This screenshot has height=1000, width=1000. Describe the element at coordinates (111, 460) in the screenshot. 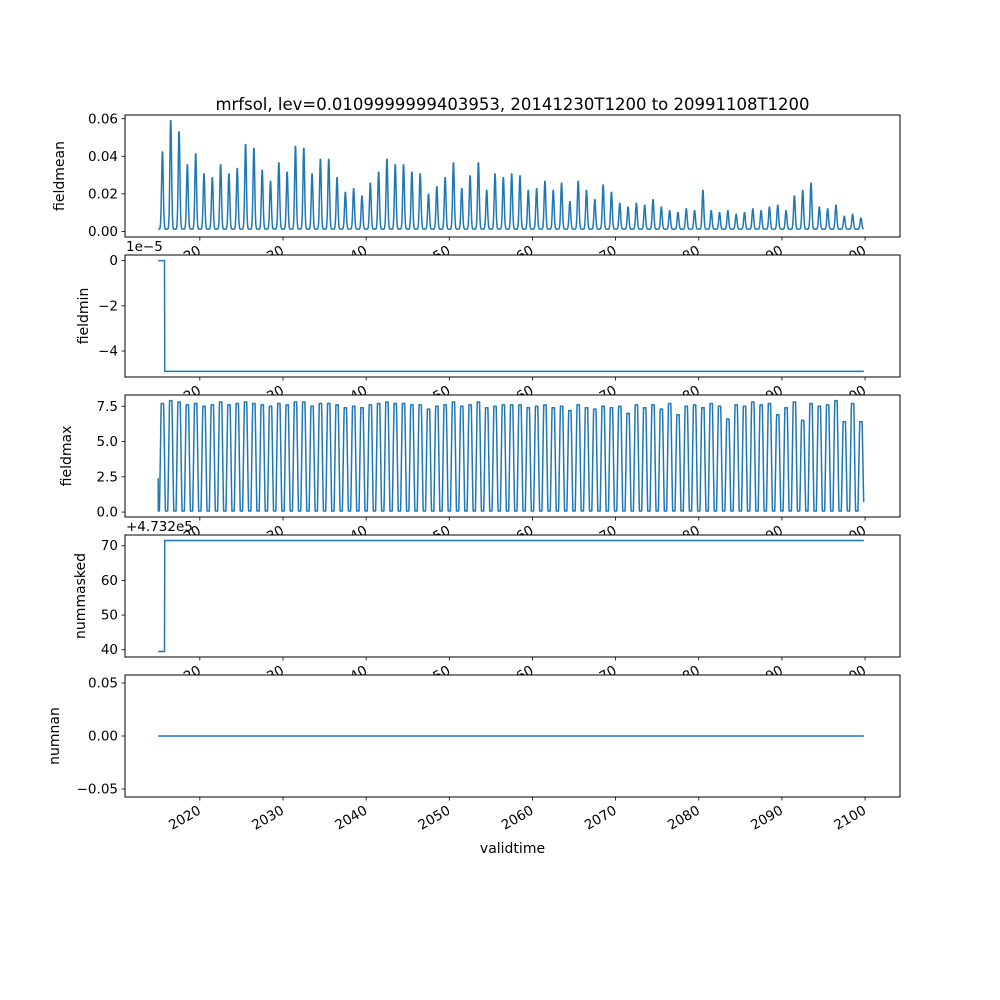

I see `y-tick-labels: 0.0 2.5 5.0 7.5` at that location.